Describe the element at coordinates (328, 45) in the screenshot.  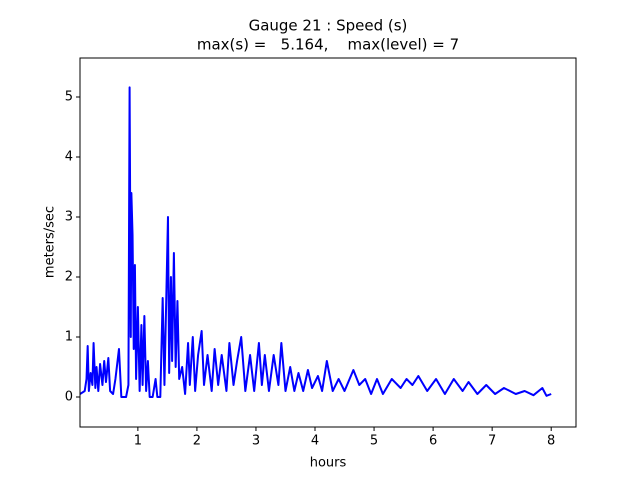
I see `chart-subtitle: max(s) = 5.164, max(level) = 7` at that location.